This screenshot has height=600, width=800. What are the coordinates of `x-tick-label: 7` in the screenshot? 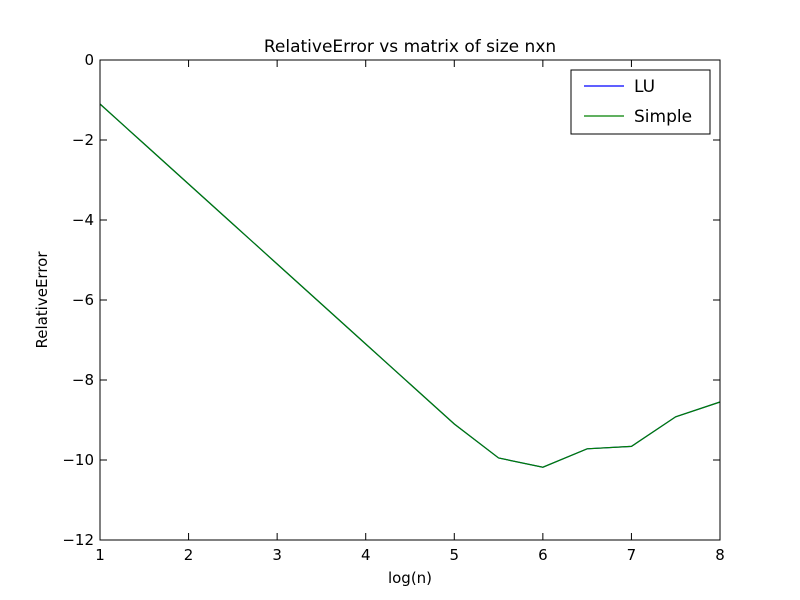 It's located at (632, 555).